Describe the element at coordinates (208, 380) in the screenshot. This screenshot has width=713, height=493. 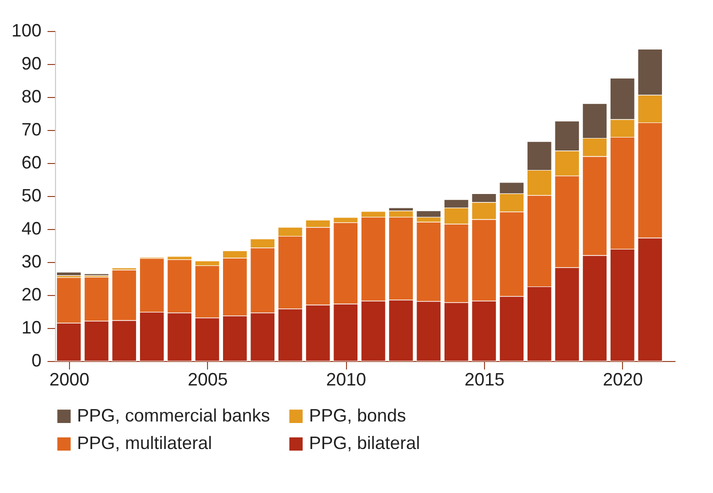
I see `x-tick-label: 2005` at that location.